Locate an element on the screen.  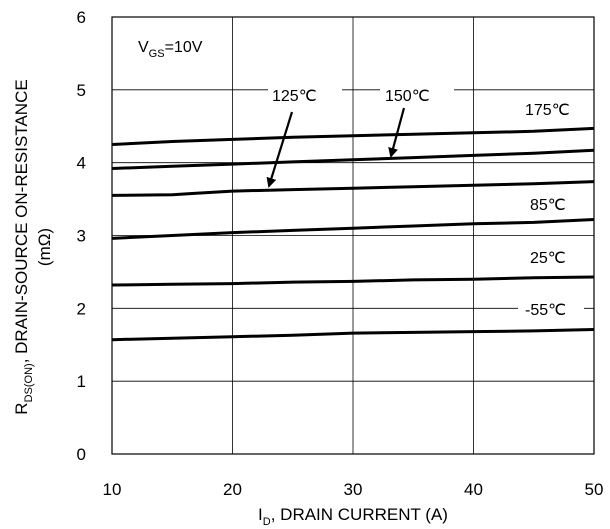
x-axis-title: ID, DRAIN CURRENT (A) is located at coordinates (353, 516).